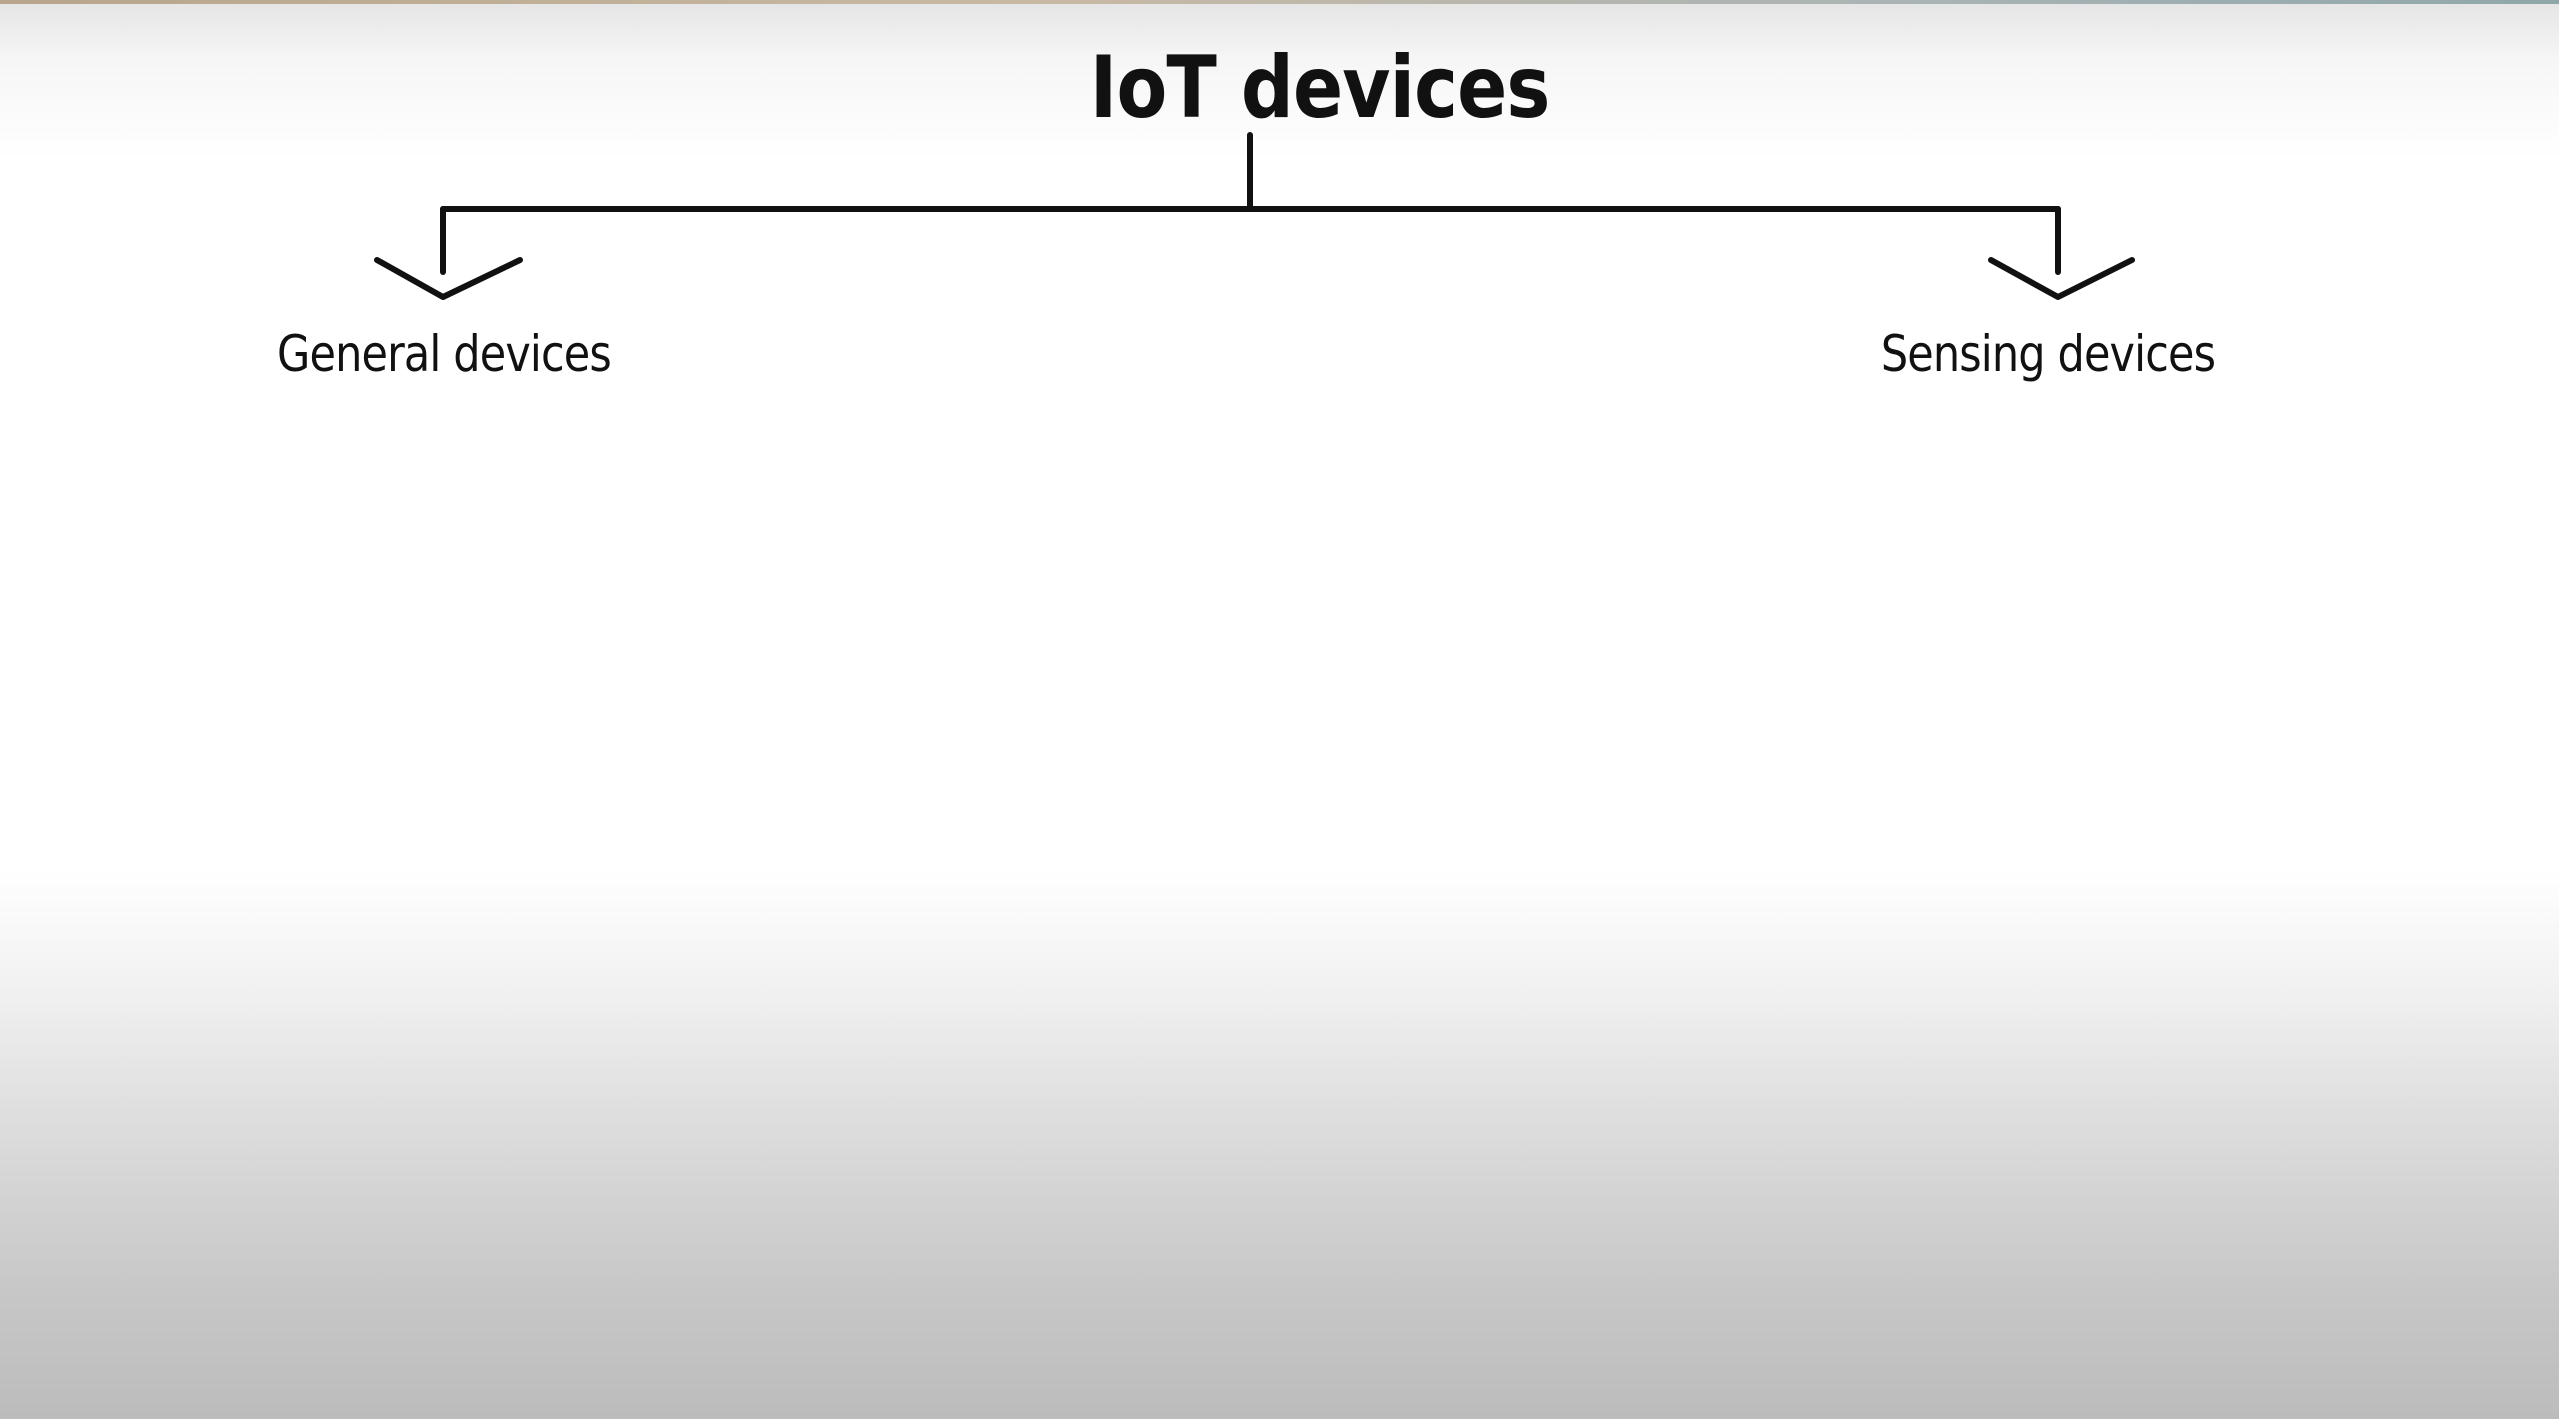 Image resolution: width=2559 pixels, height=1419 pixels. What do you see at coordinates (444, 354) in the screenshot?
I see `child-node-label-general: General devices` at bounding box center [444, 354].